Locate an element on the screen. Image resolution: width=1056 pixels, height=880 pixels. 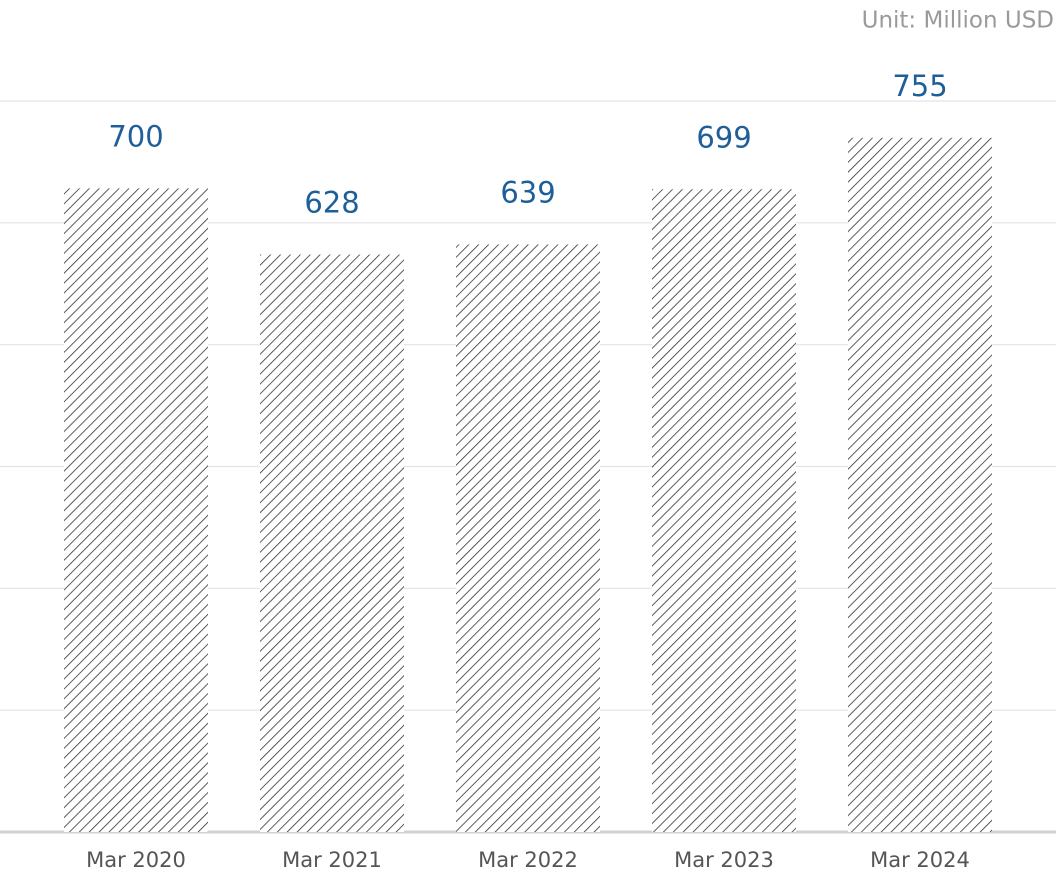
value-label: 700 is located at coordinates (135, 136).